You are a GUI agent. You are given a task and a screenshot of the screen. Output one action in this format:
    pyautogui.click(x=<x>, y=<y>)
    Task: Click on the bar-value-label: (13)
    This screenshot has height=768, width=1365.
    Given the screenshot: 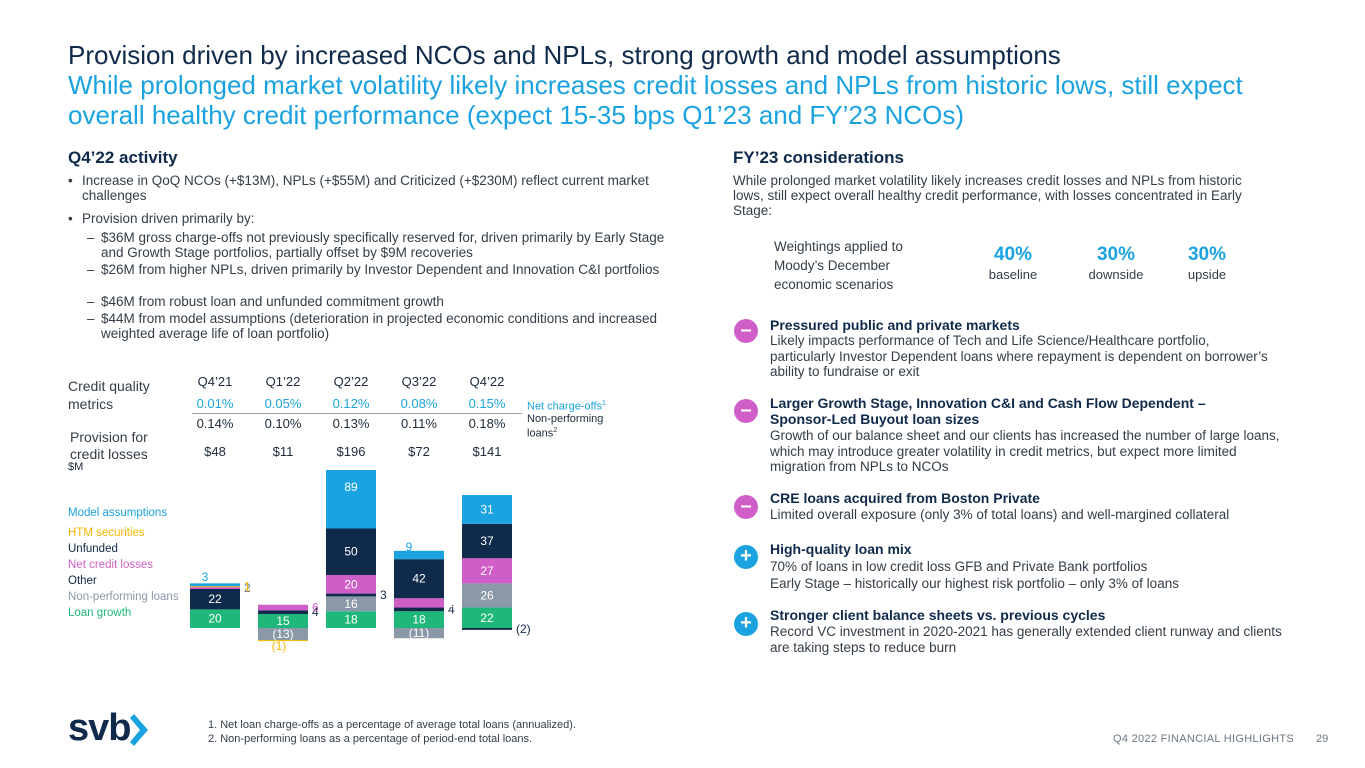 What is the action you would take?
    pyautogui.click(x=282, y=634)
    